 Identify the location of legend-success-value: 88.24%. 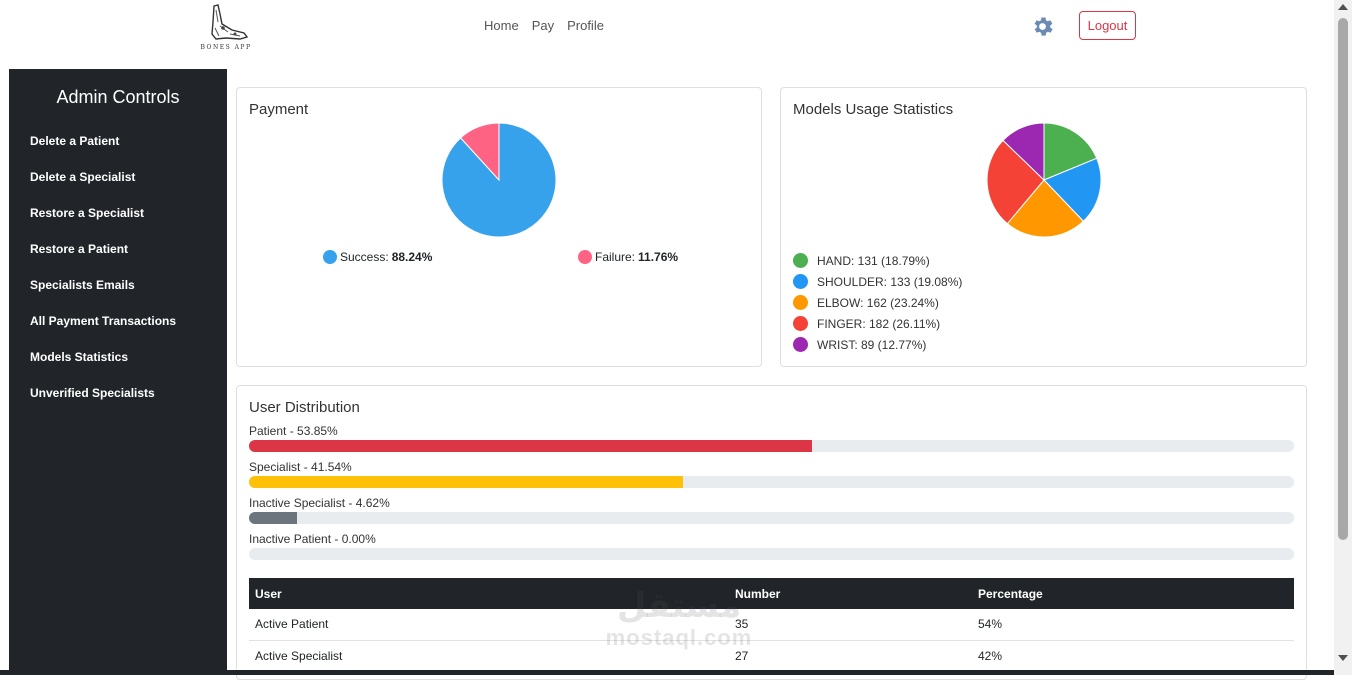
(412, 257).